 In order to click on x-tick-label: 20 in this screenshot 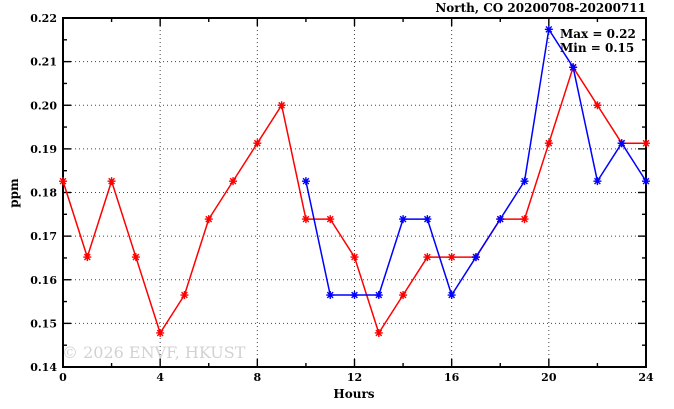, I will do `click(549, 377)`.